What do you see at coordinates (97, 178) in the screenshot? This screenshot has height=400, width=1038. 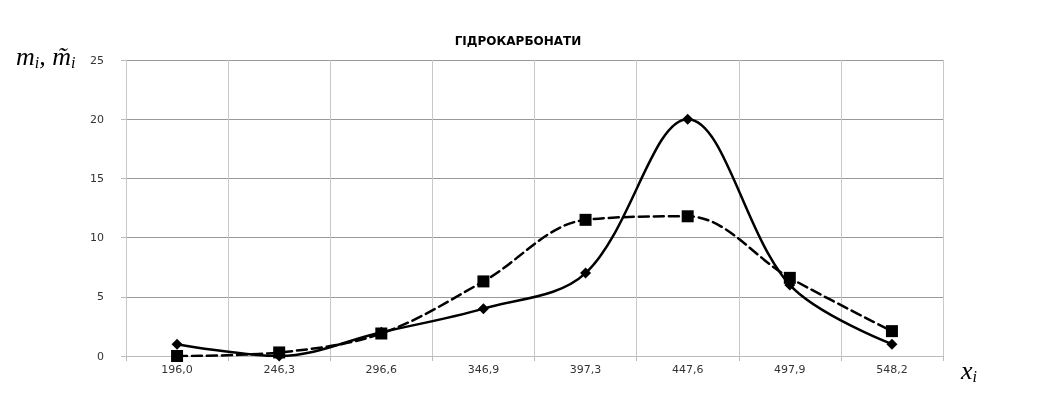 I see `y-tick-label: 15` at bounding box center [97, 178].